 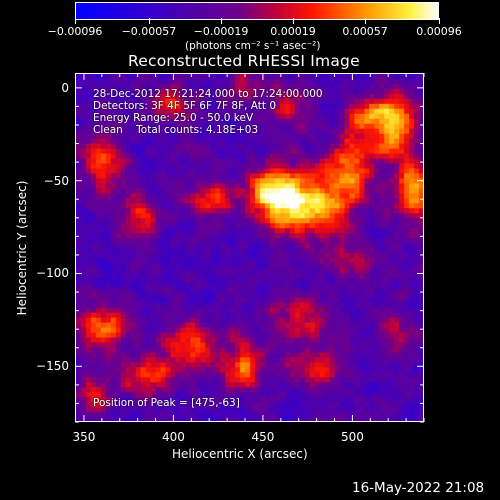 What do you see at coordinates (176, 130) in the screenshot?
I see `annotation-clean: Clean Total counts: 4.18E+03` at bounding box center [176, 130].